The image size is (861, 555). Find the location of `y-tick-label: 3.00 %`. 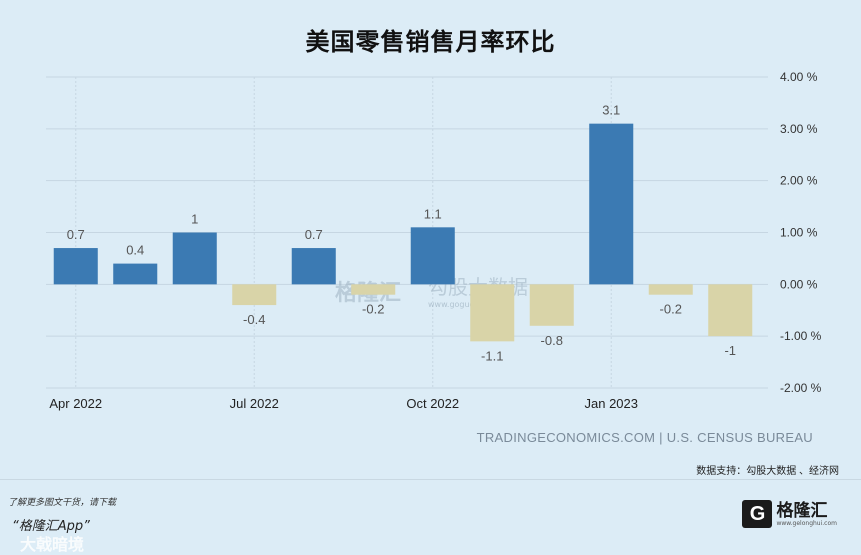

y-tick-label: 3.00 % is located at coordinates (799, 129).